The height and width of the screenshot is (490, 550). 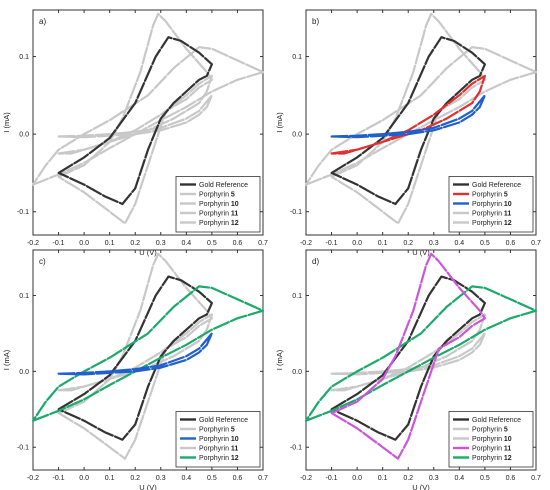 I want to click on panel-label: c), so click(x=42, y=261).